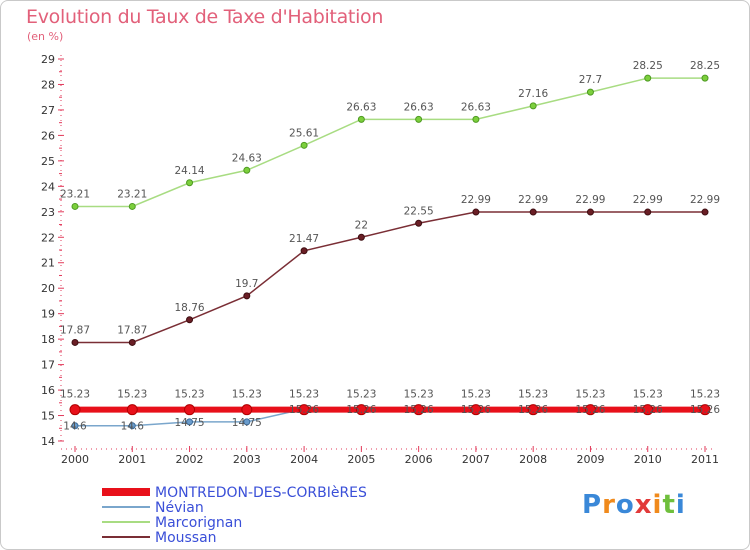  Describe the element at coordinates (590, 459) in the screenshot. I see `x-tick-label: 2009` at that location.